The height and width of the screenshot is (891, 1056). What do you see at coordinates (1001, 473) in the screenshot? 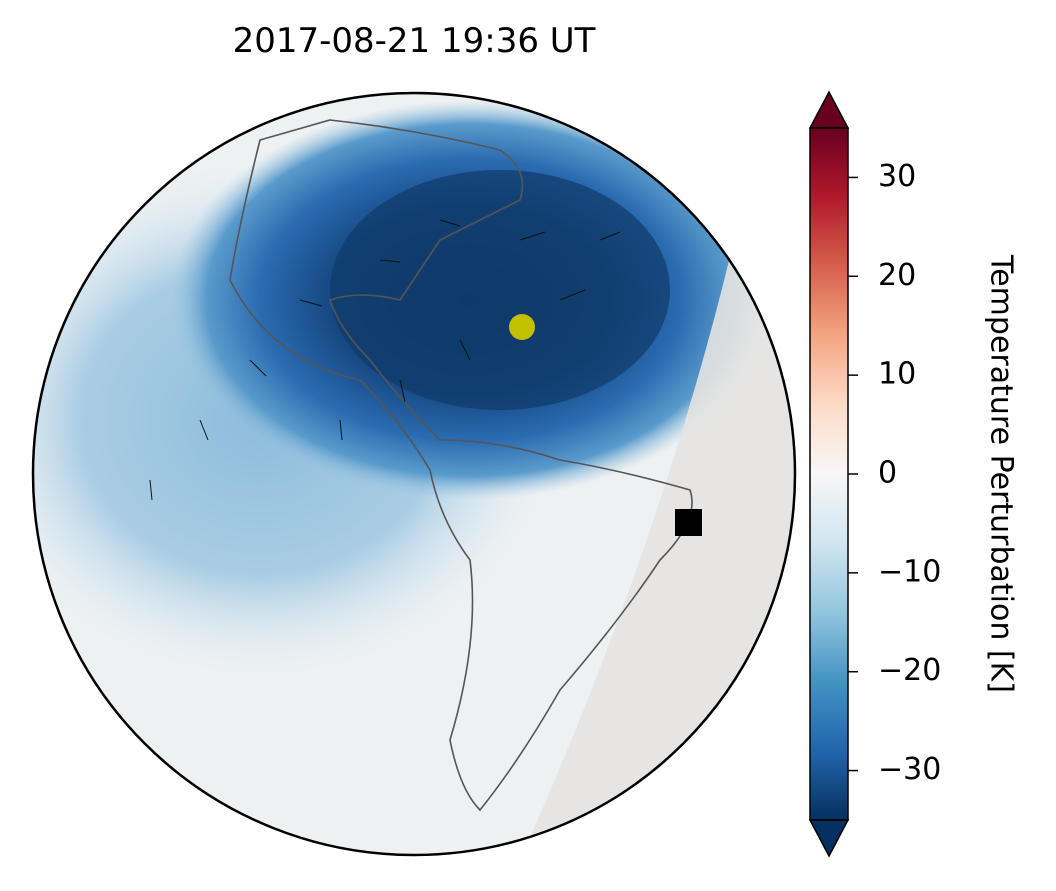
I see `colorbar-label: Temperature Perturbation [K]` at bounding box center [1001, 473].